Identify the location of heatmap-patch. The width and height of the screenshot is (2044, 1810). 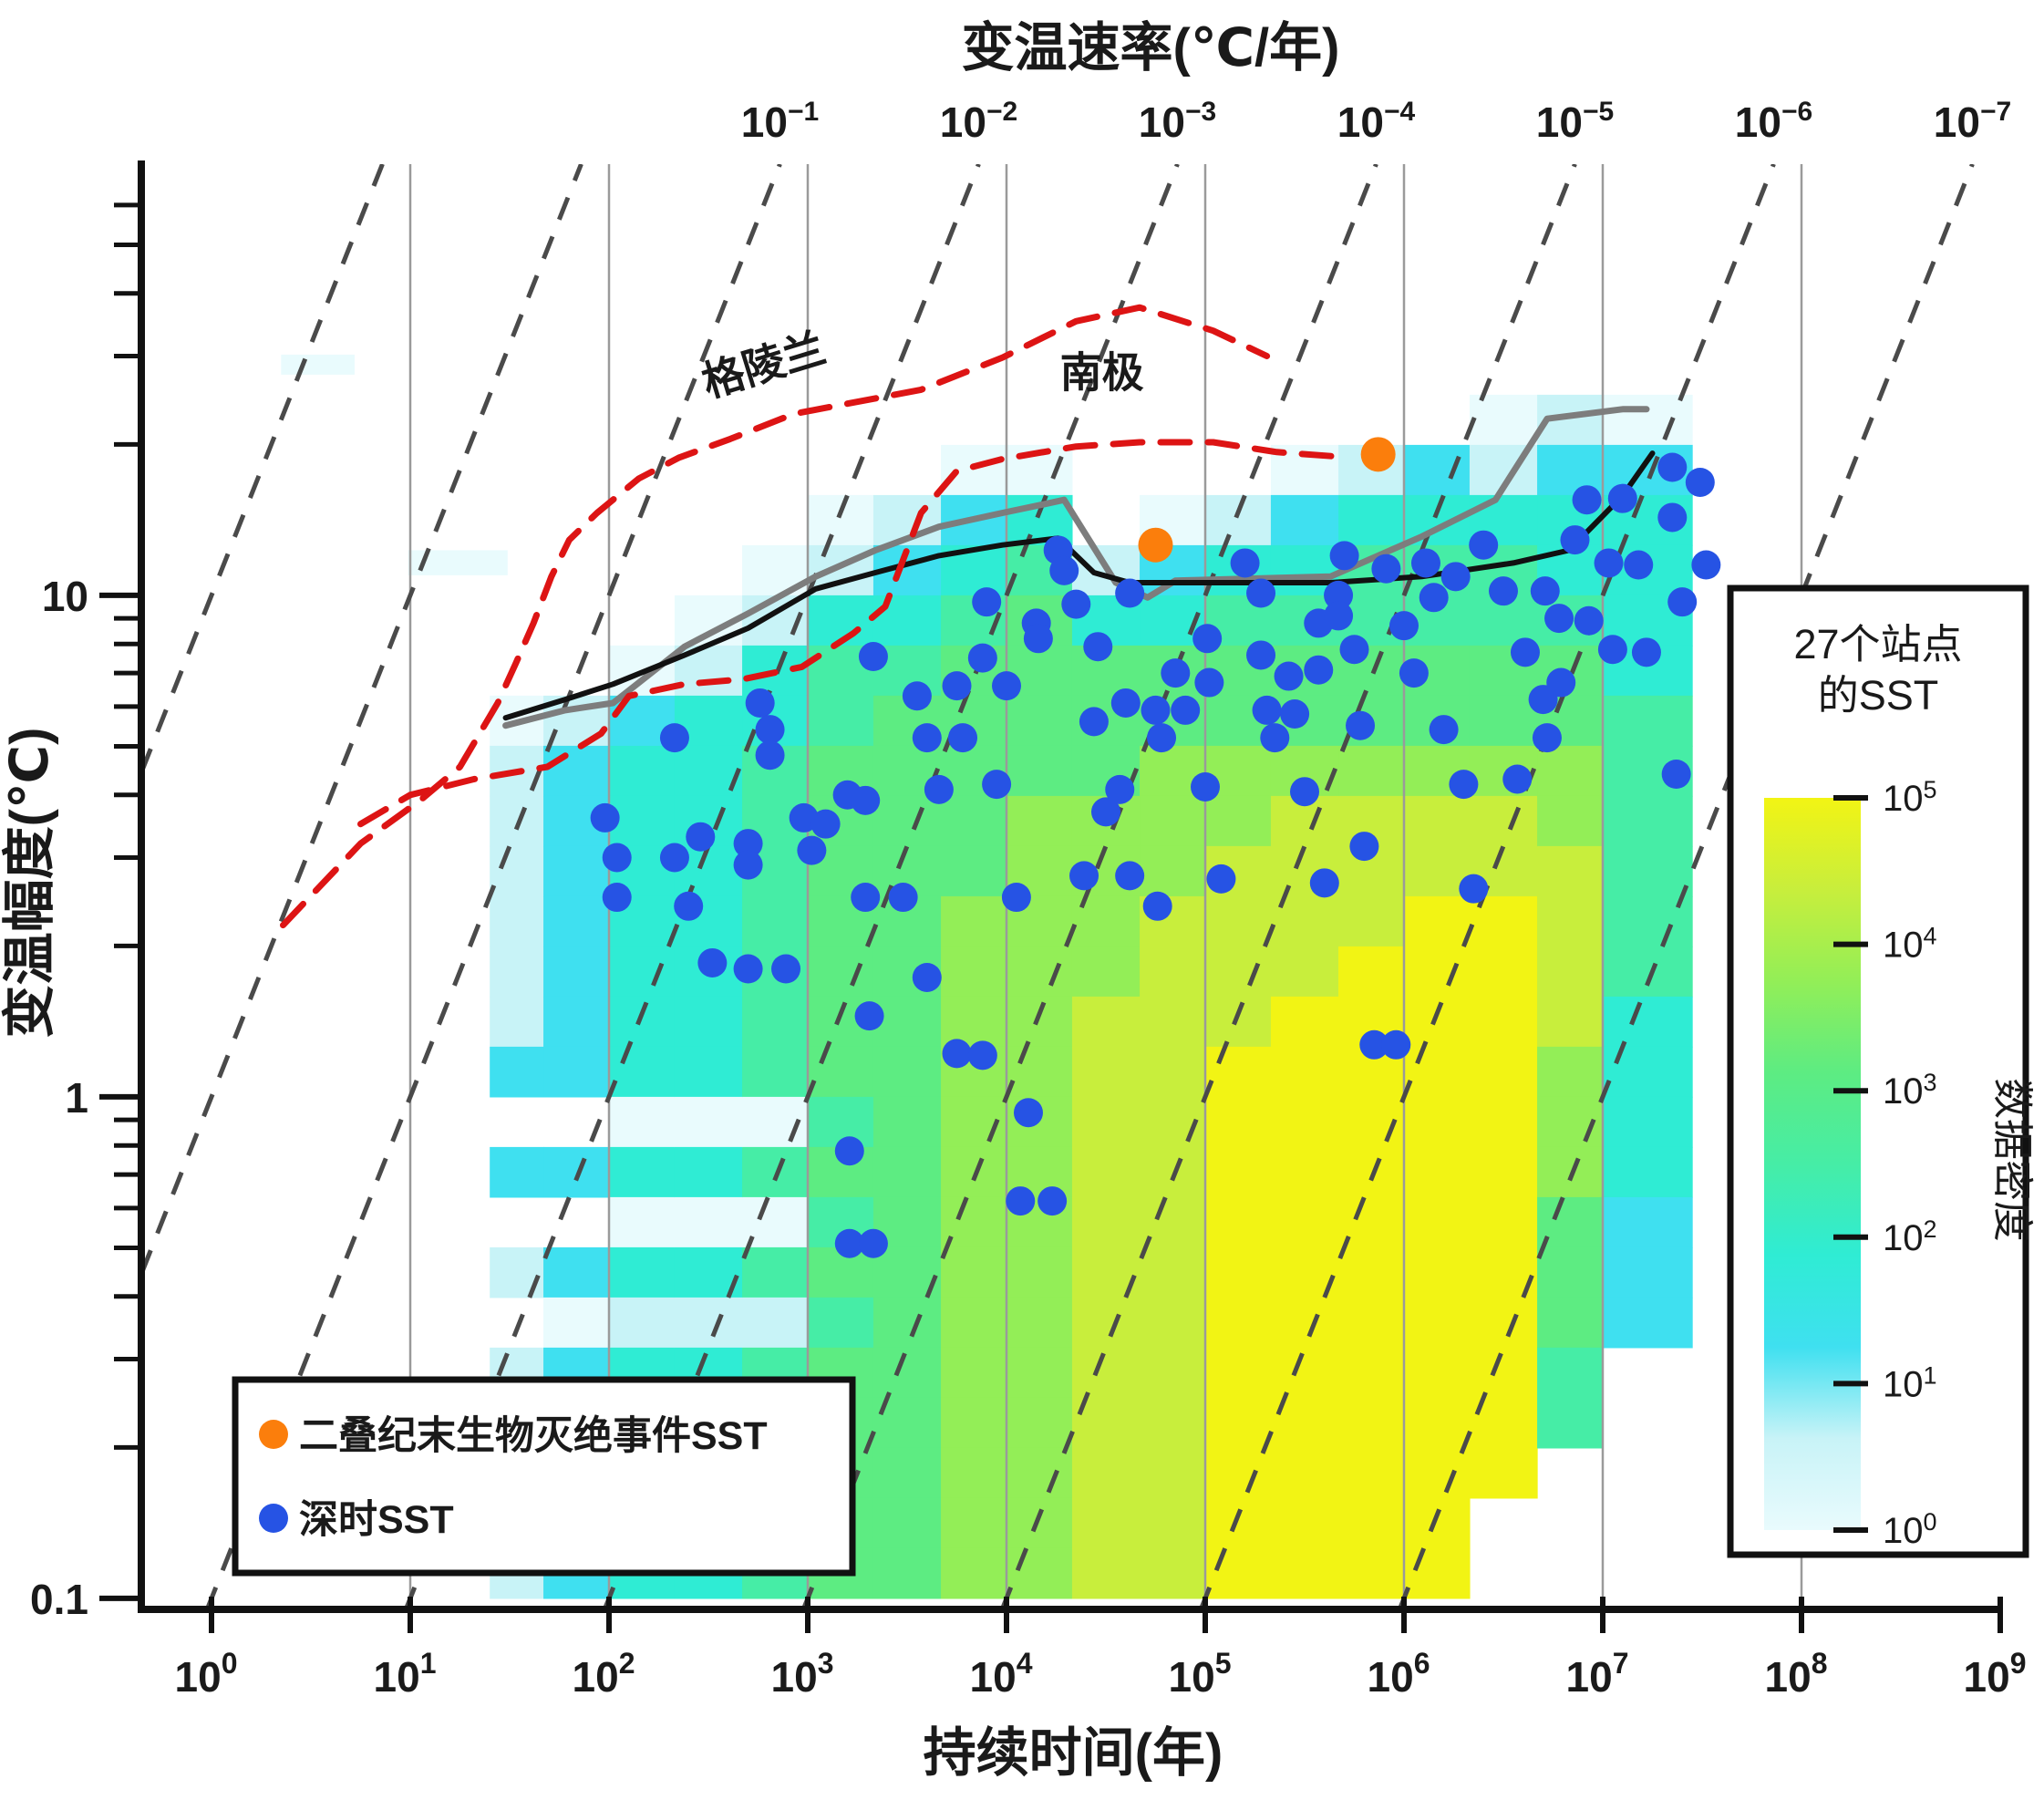
(318, 364).